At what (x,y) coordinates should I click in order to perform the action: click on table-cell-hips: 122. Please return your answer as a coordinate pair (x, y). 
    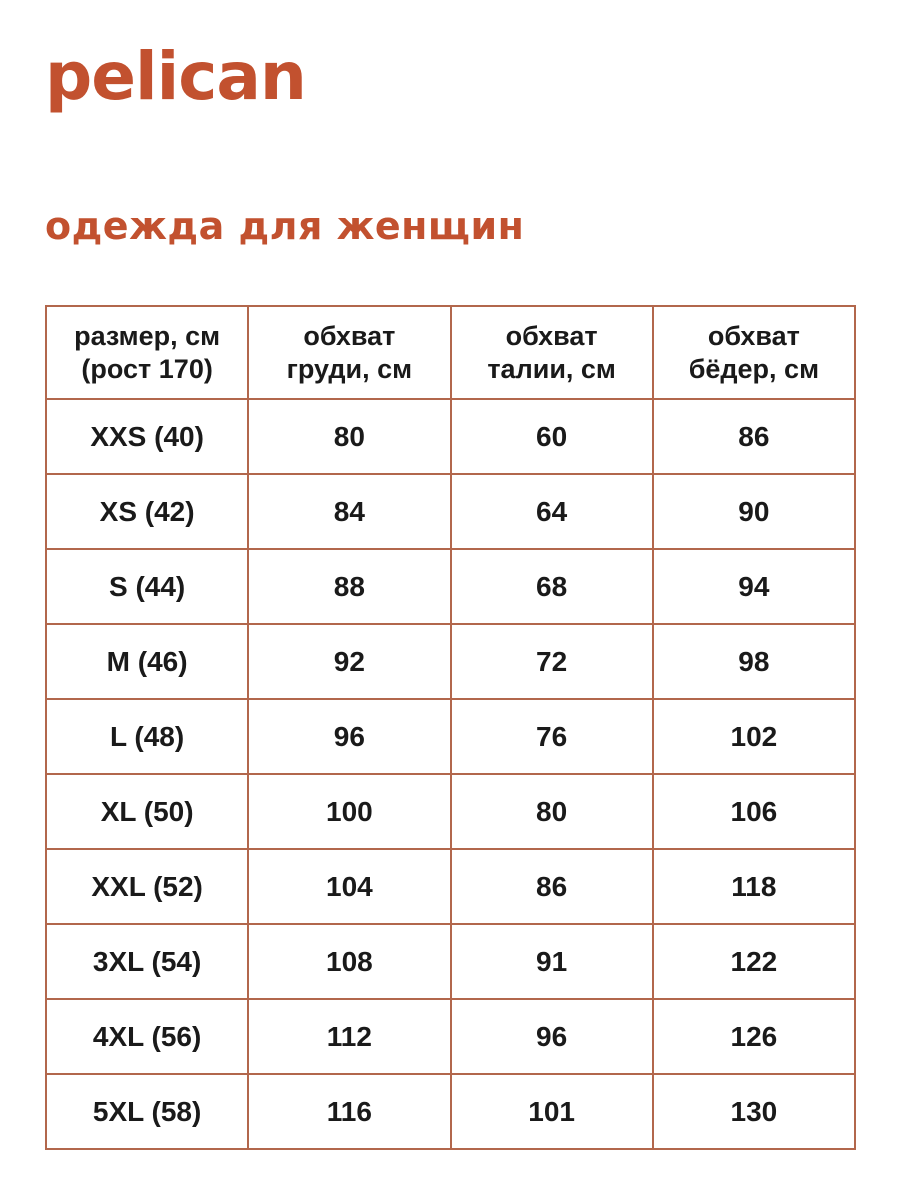
    Looking at the image, I should click on (754, 961).